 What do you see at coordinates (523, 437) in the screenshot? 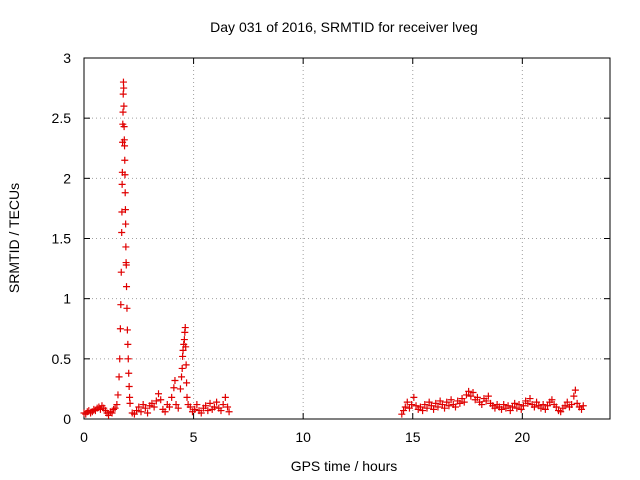
I see `x-tick-label: 20` at bounding box center [523, 437].